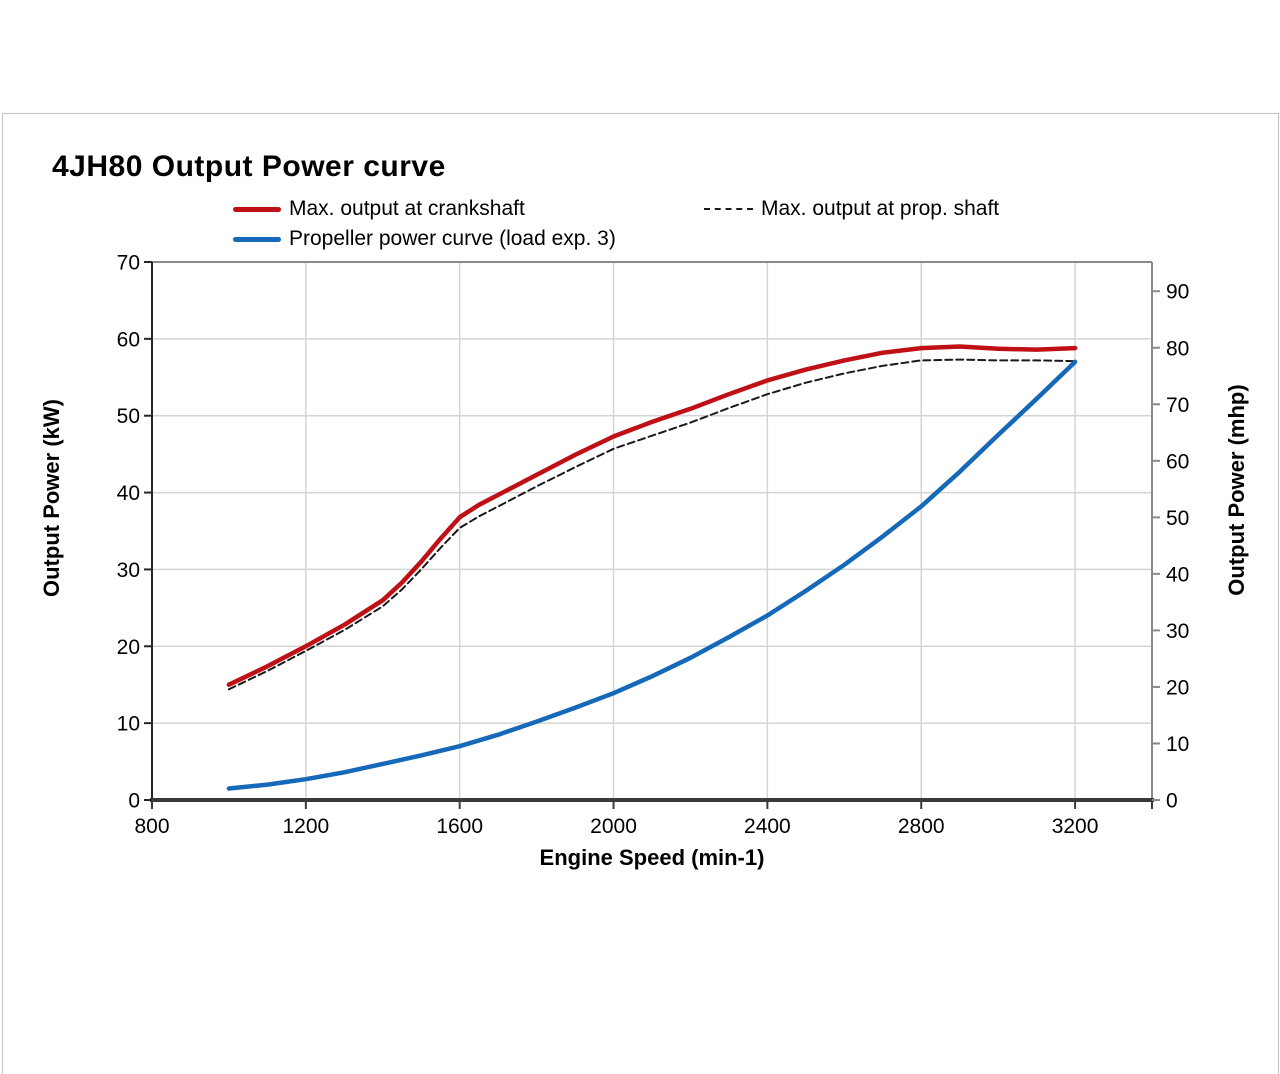 Image resolution: width=1280 pixels, height=1074 pixels. Describe the element at coordinates (128, 647) in the screenshot. I see `y-left-tick-label: 20` at that location.